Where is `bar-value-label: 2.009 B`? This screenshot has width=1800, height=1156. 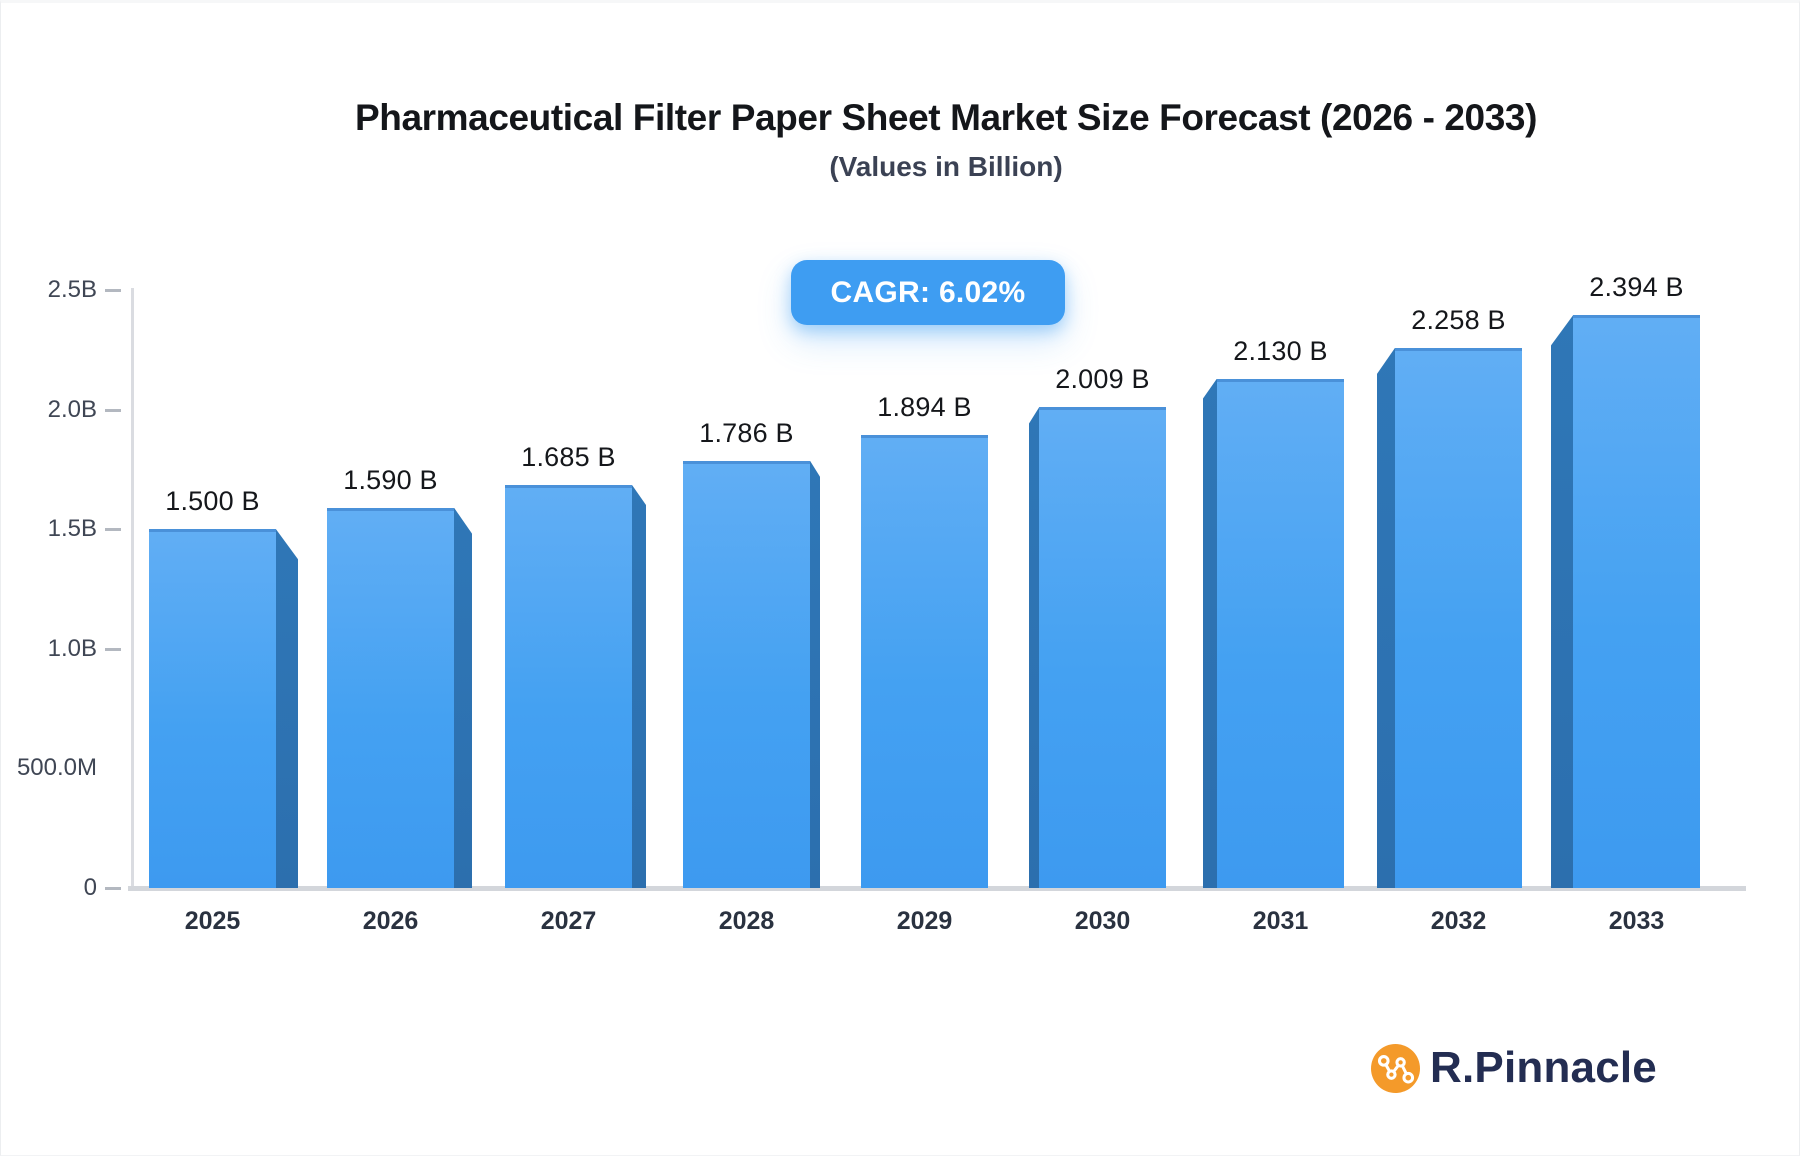 bar-value-label: 2.009 B is located at coordinates (1102, 379).